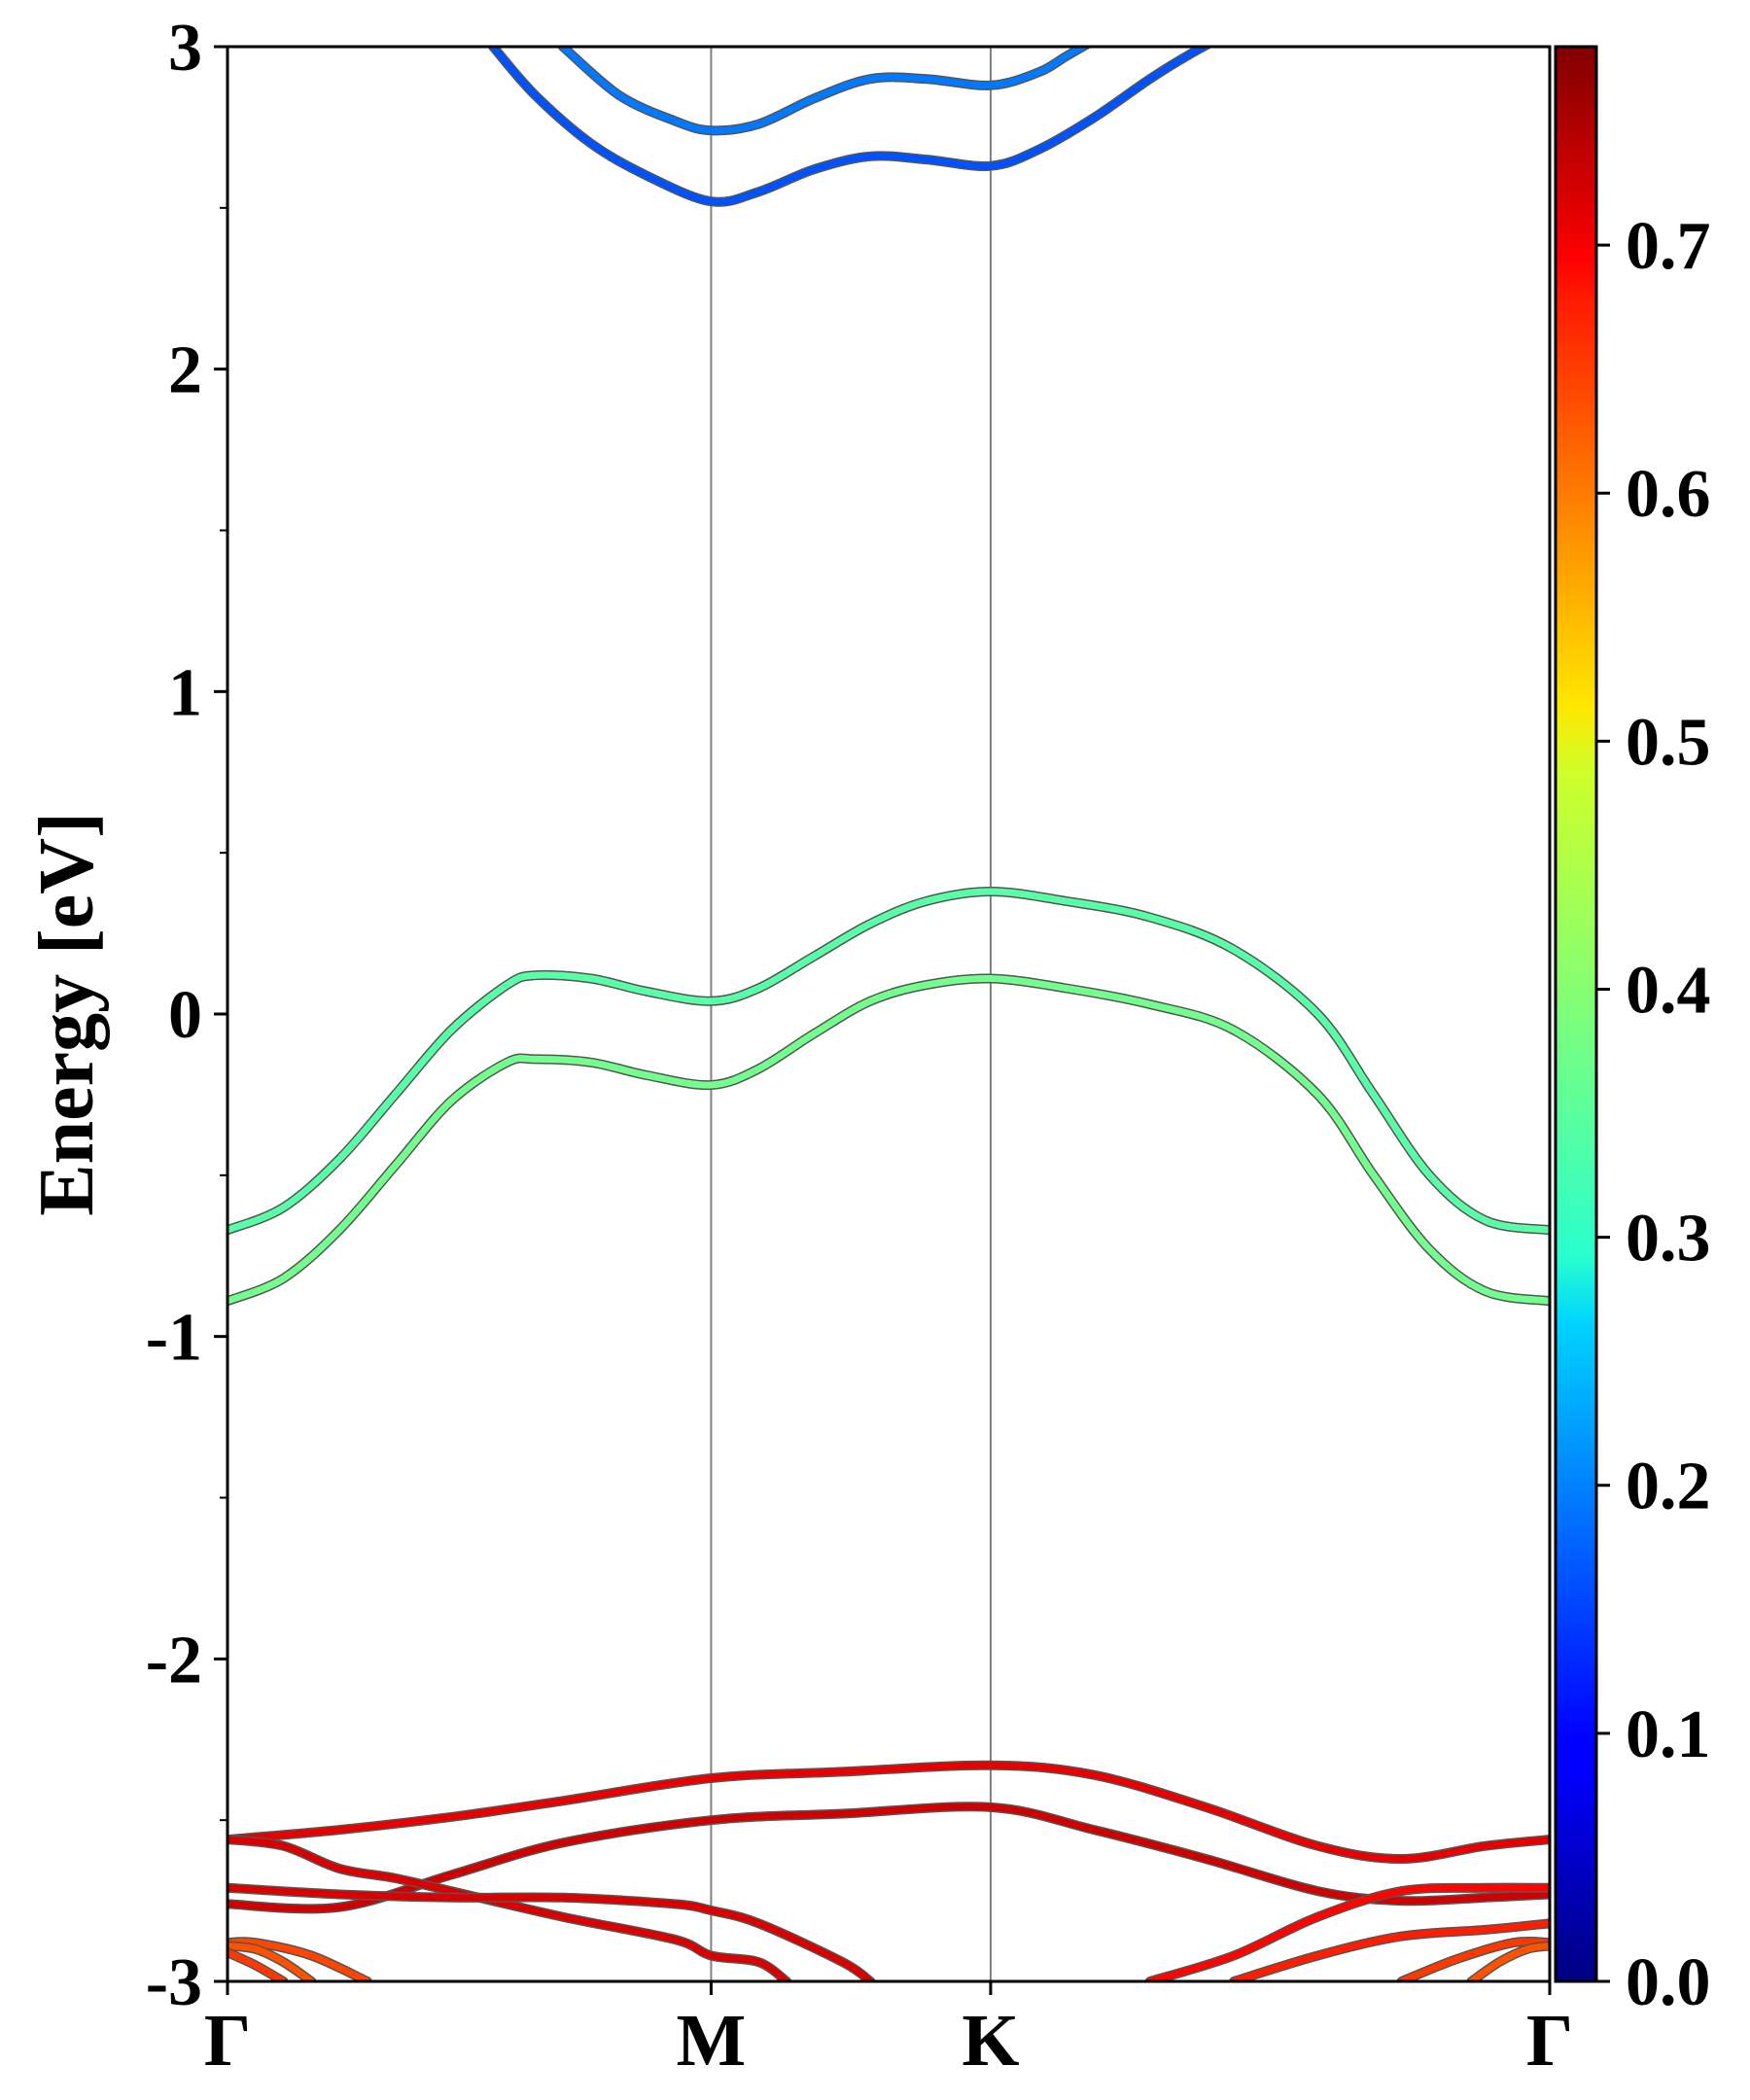 This screenshot has height=2100, width=1750. I want to click on colorbar-tick-label: 0.1, so click(1668, 1735).